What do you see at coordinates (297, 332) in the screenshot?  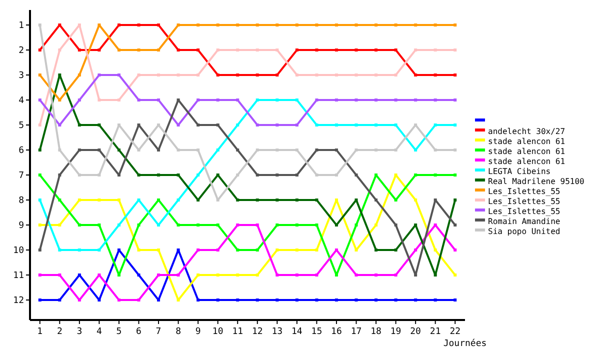 I see `x-tick-label: 14` at bounding box center [297, 332].